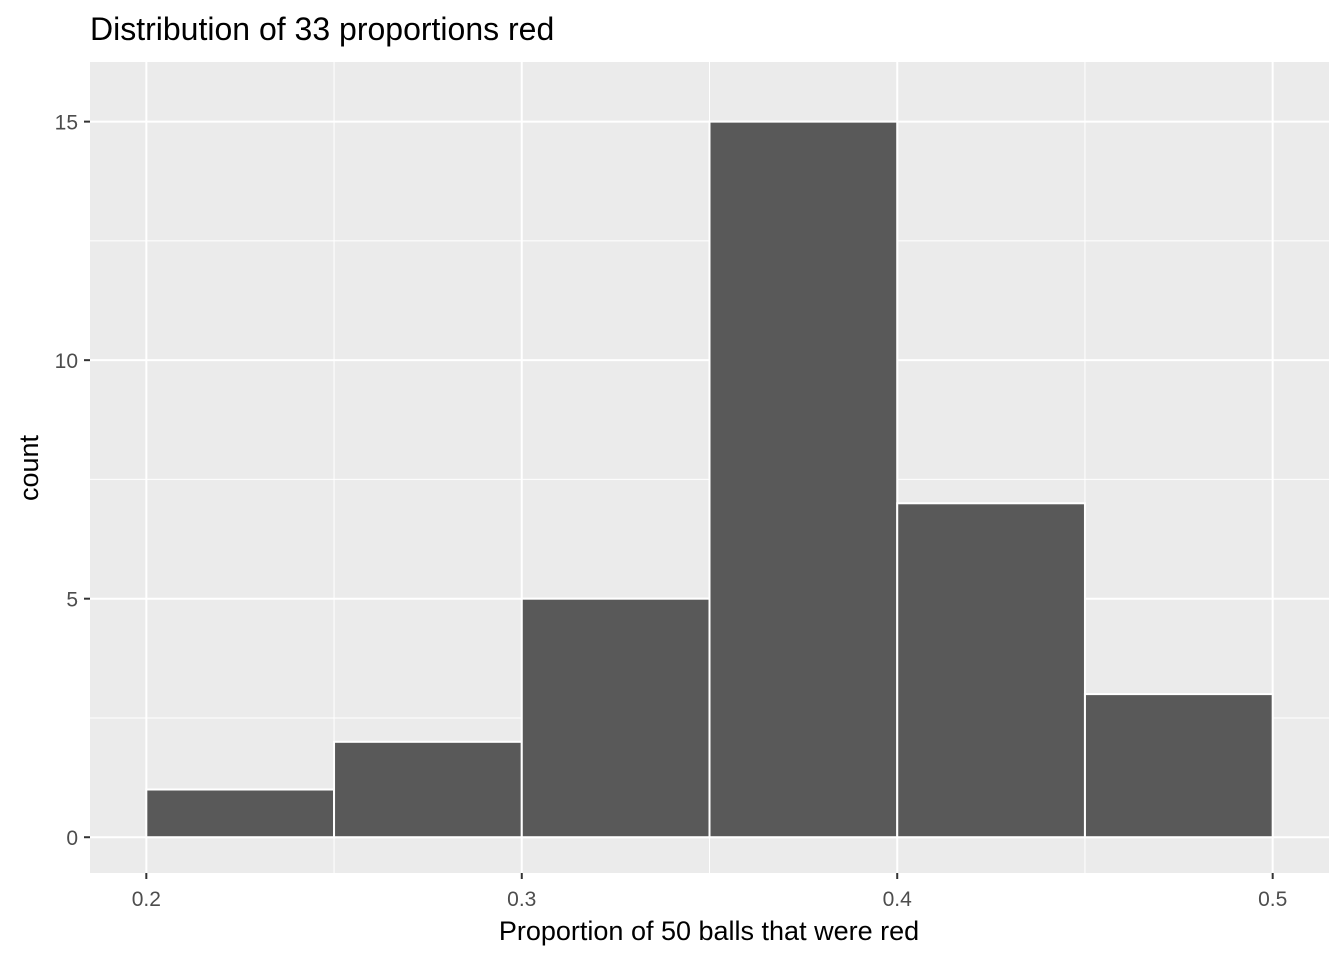  What do you see at coordinates (146, 899) in the screenshot?
I see `x-tick-label: 0.2` at bounding box center [146, 899].